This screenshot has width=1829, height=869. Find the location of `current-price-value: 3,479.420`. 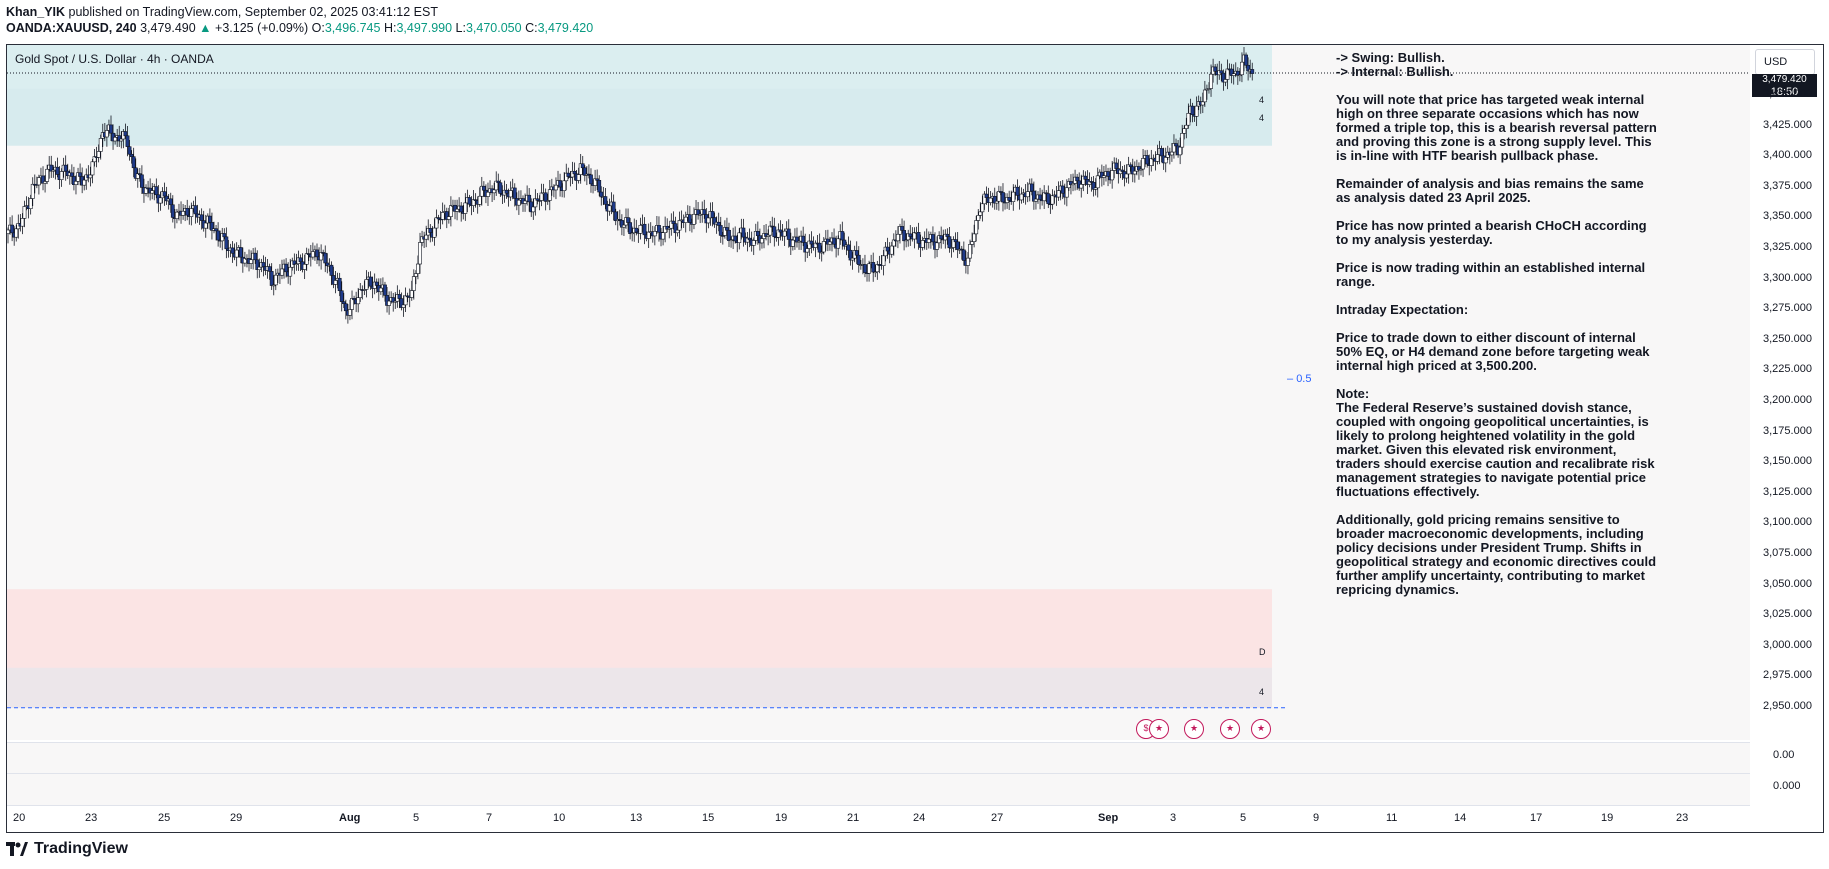

current-price-value: 3,479.420 is located at coordinates (1784, 79).